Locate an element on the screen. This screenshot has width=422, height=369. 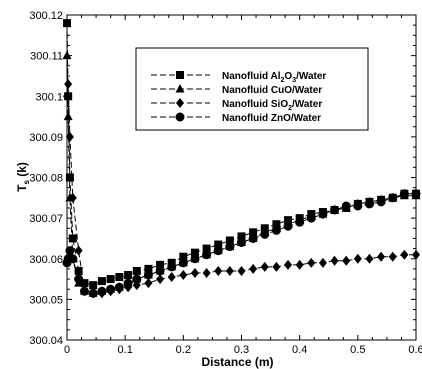
y-tick-label: 300.07 is located at coordinates (46, 219).